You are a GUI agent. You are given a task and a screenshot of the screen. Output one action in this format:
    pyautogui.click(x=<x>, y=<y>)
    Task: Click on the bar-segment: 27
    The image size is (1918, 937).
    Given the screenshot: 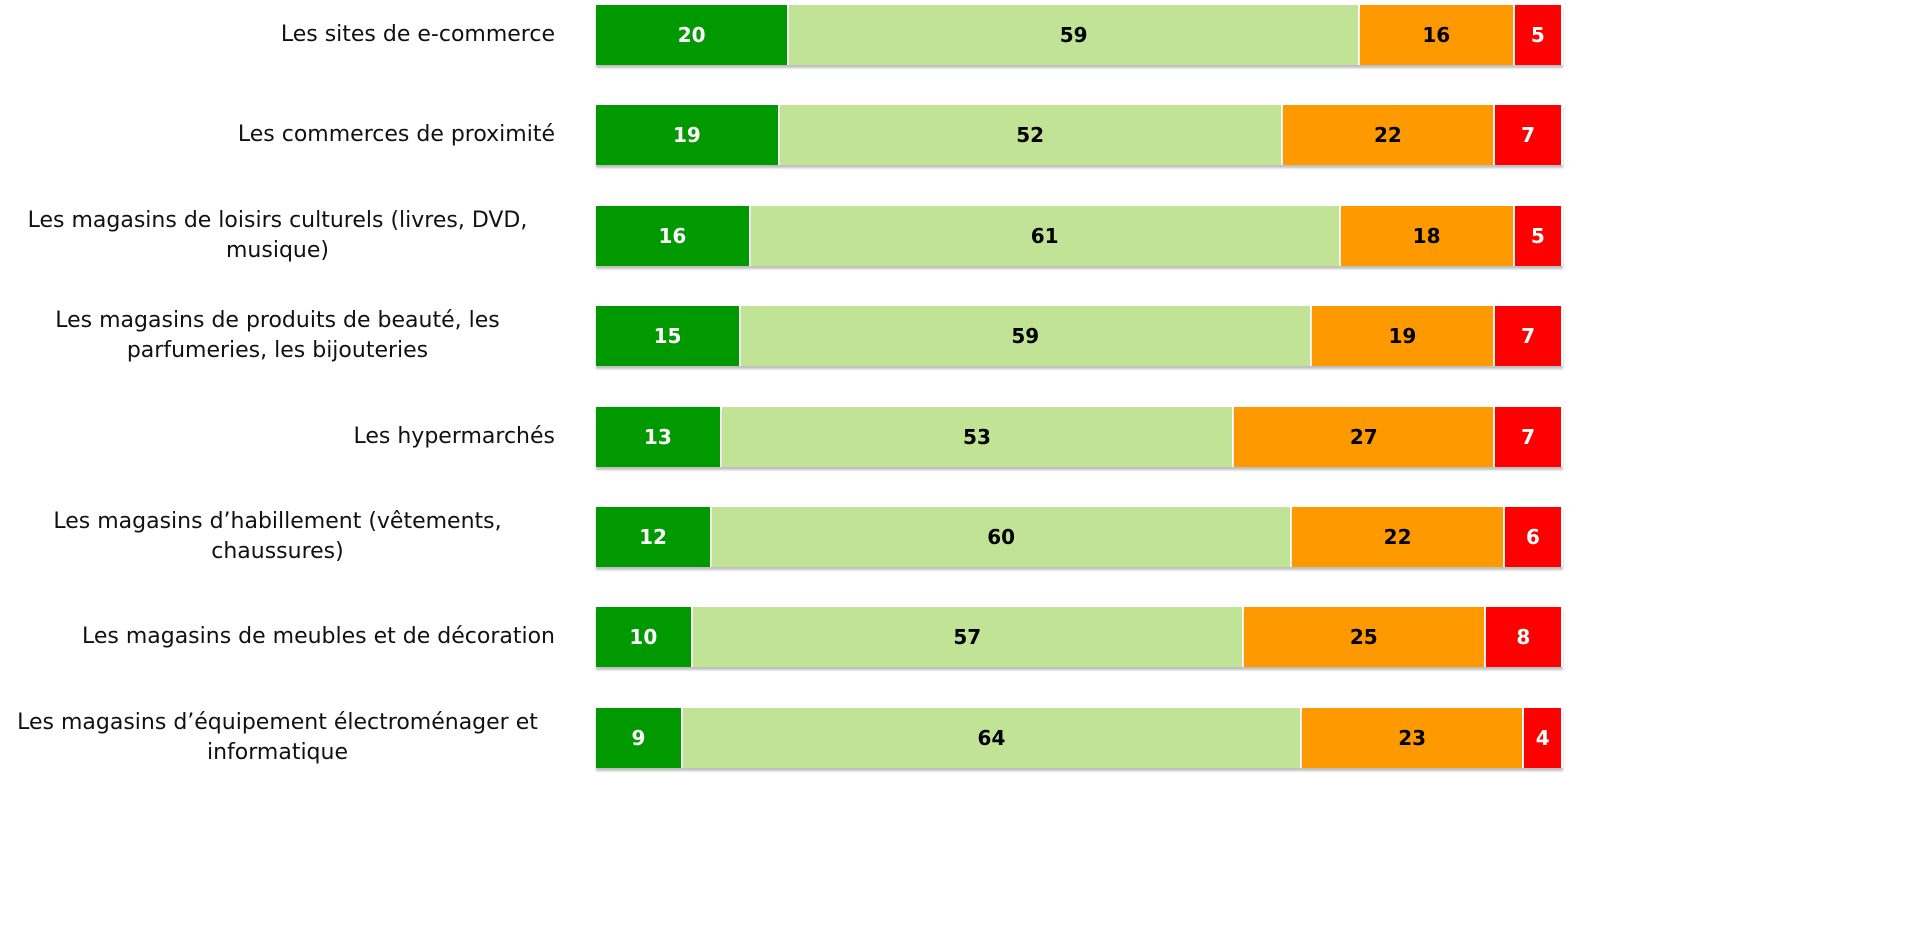 What is the action you would take?
    pyautogui.click(x=1365, y=436)
    